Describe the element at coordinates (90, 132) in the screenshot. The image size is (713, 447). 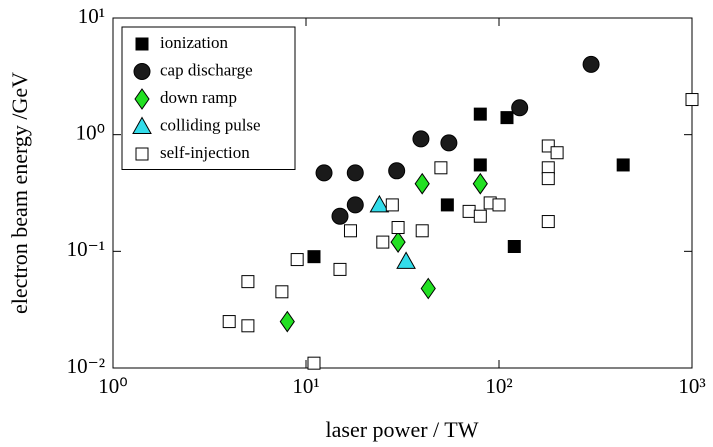
I see `y-tick-label: 10⁰` at that location.